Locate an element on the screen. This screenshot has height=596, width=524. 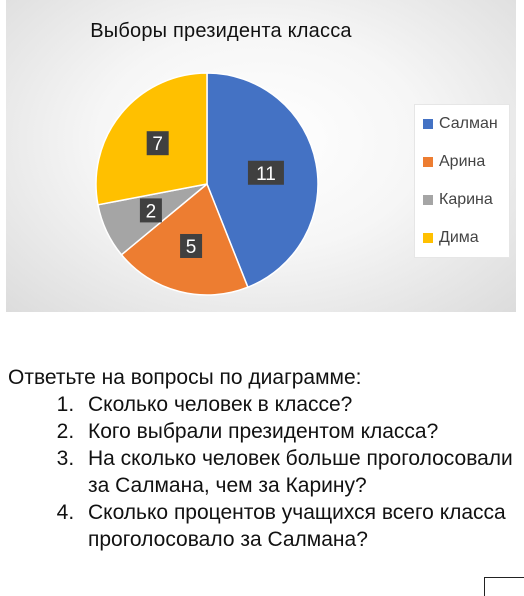
data-label-bg-karina is located at coordinates (150, 210).